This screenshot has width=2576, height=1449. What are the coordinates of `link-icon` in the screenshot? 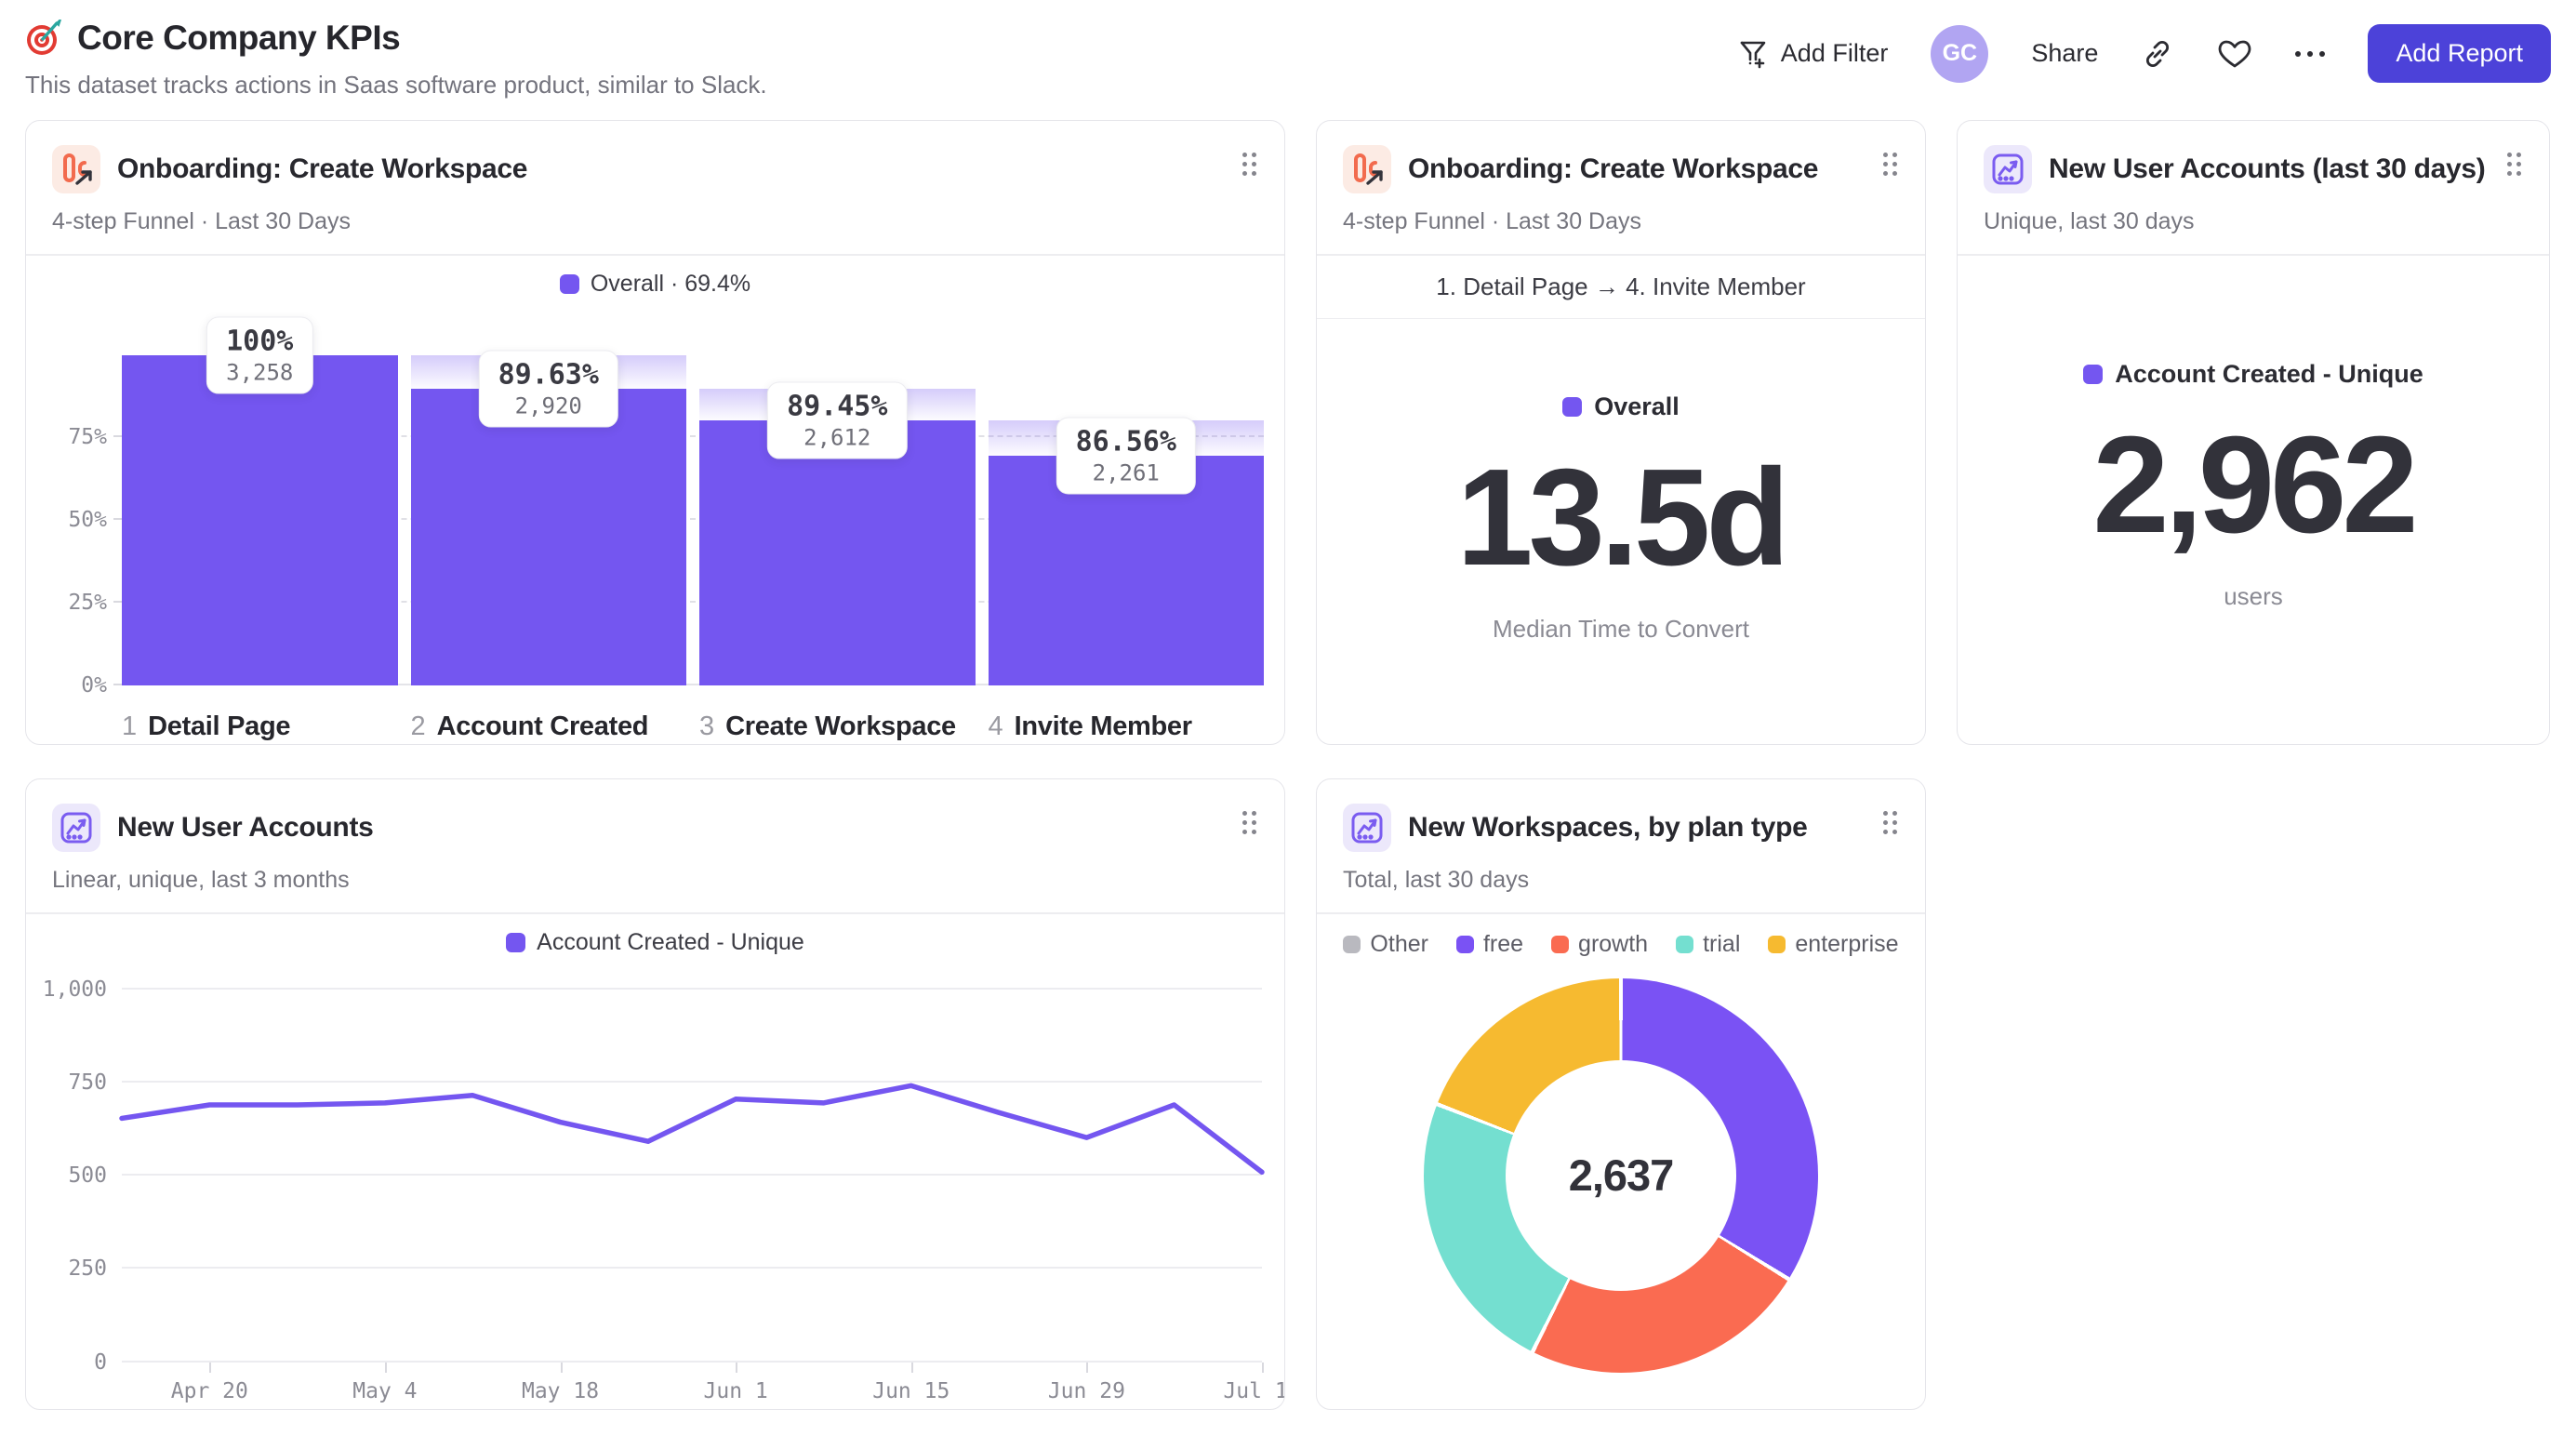 It's located at (2157, 54).